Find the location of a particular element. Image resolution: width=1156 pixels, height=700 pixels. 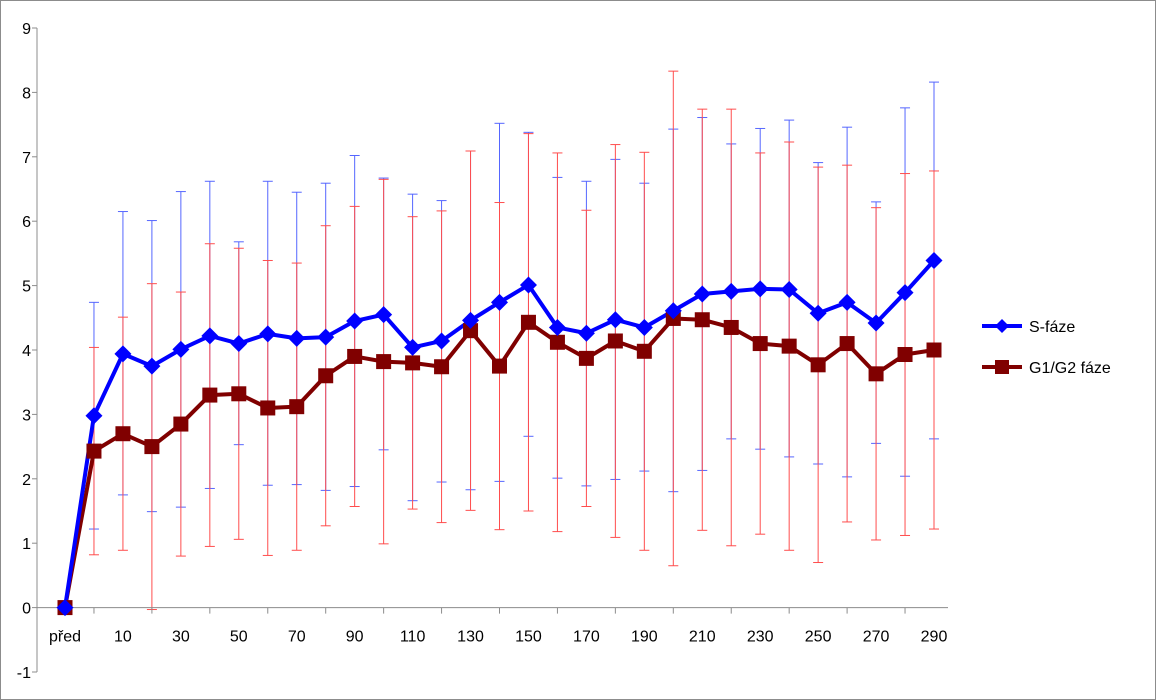

x-tick-label: 250 is located at coordinates (818, 637).